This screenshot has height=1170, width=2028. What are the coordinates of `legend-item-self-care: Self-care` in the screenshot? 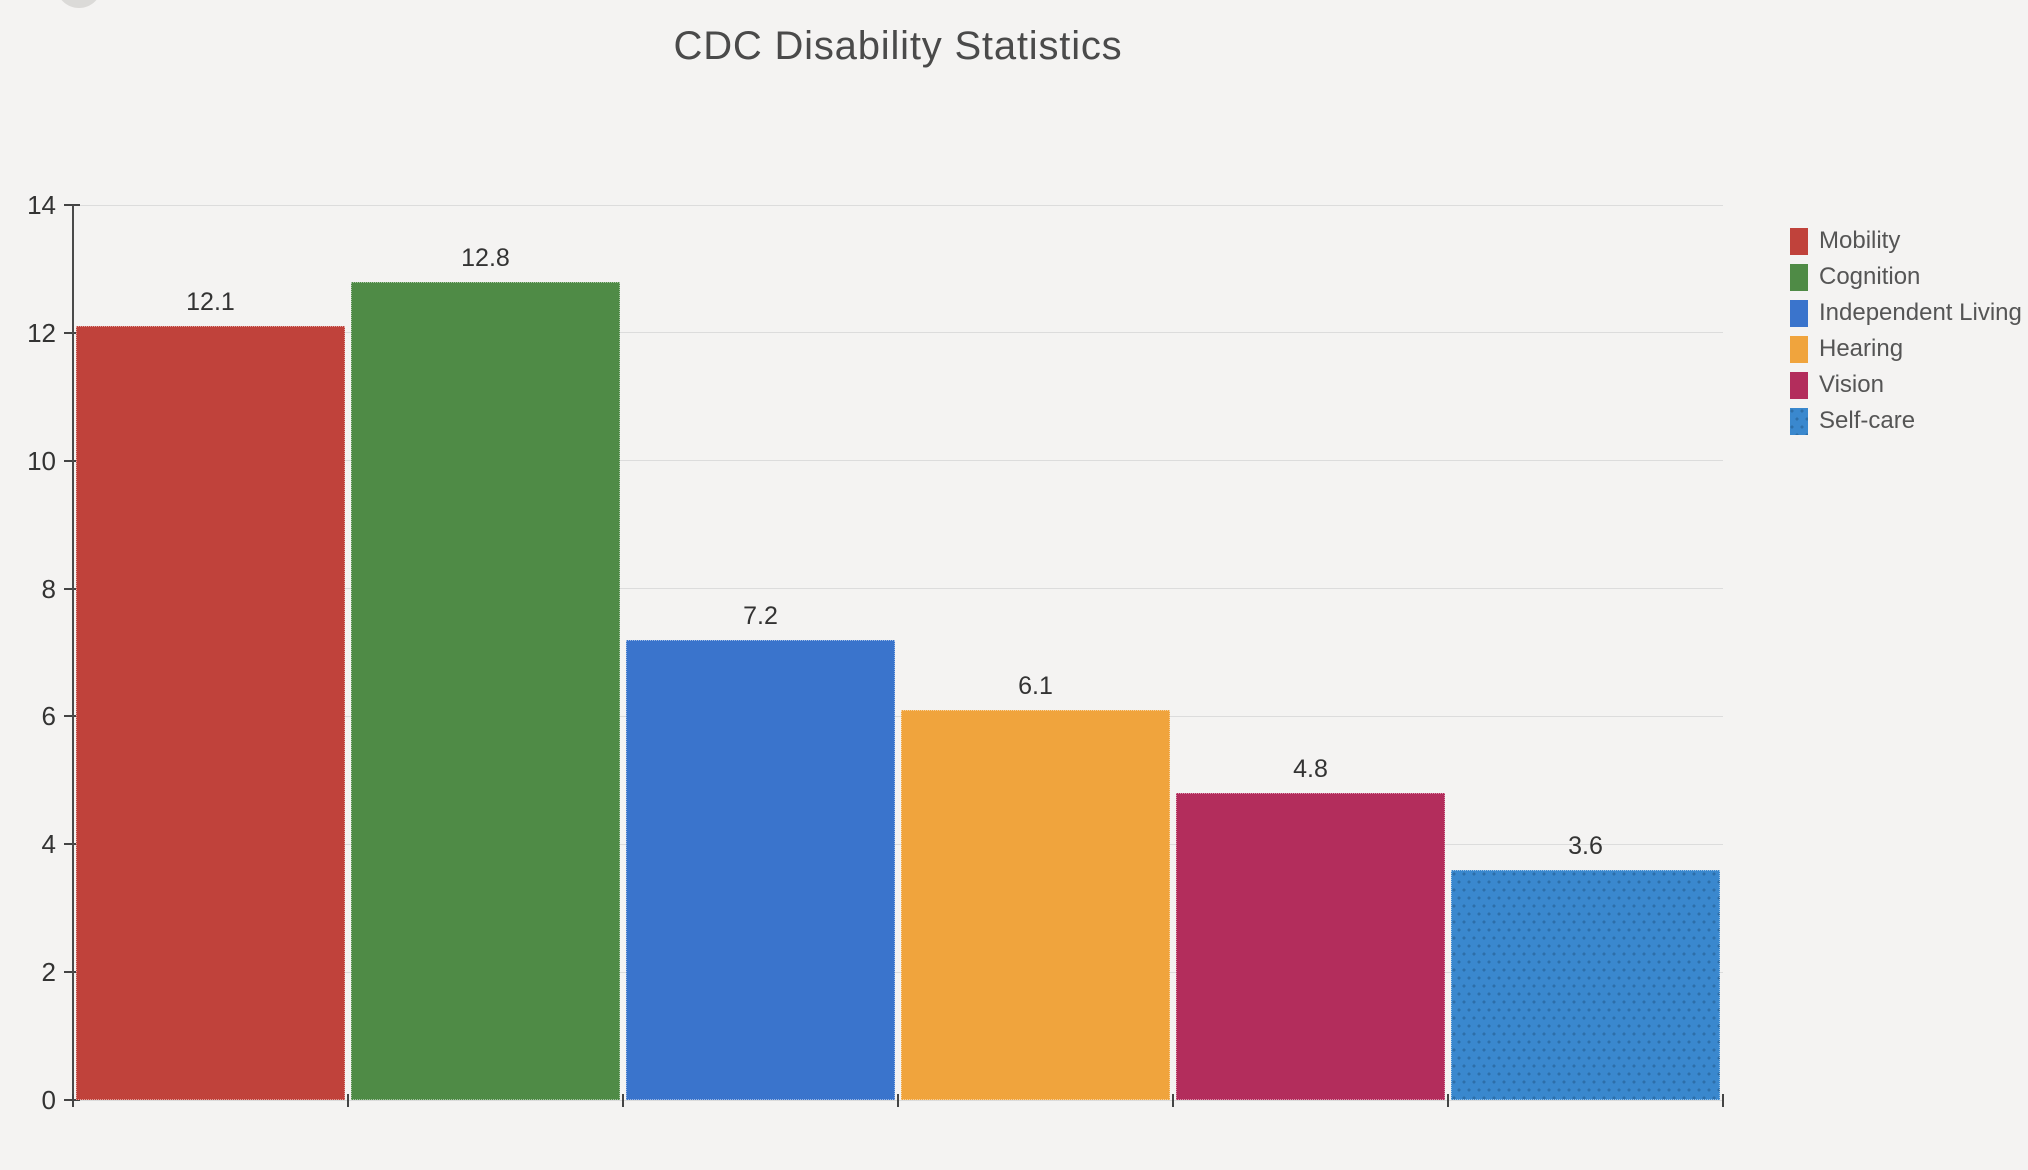 It's located at (1906, 421).